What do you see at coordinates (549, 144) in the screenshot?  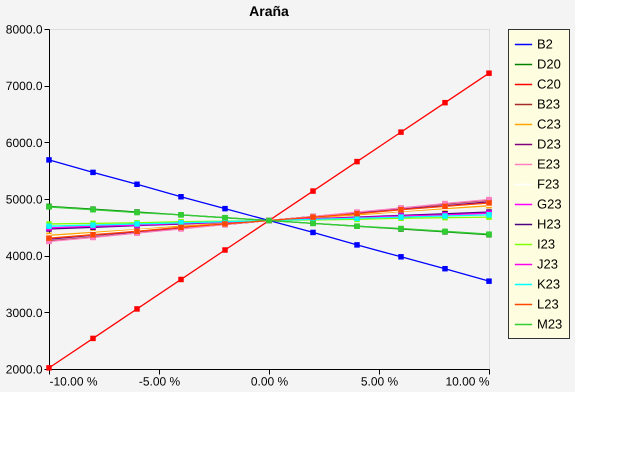 I see `legend-label: D23` at bounding box center [549, 144].